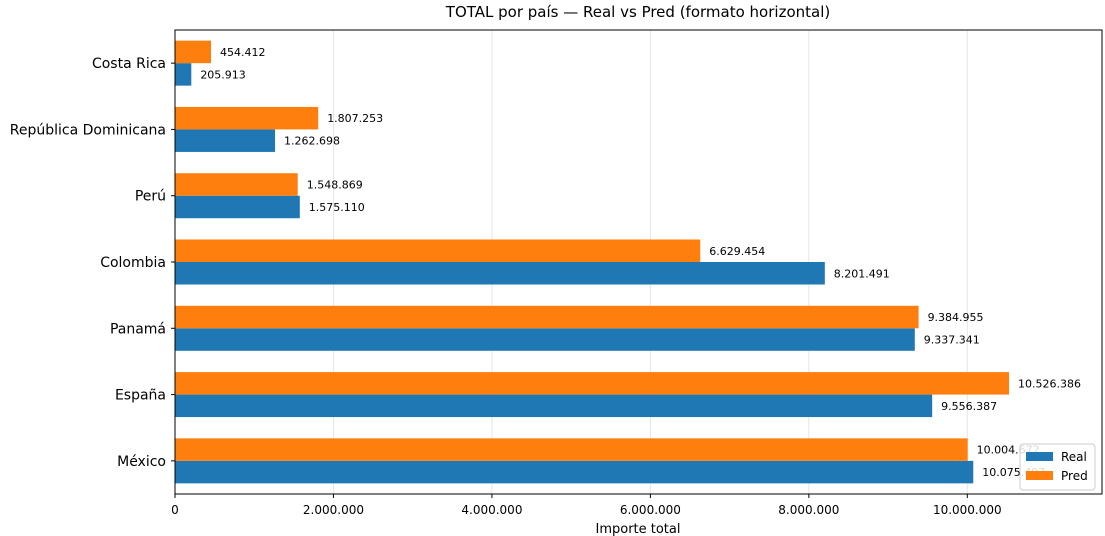 This screenshot has width=1105, height=536. I want to click on x-tick-label: 8.000.000, so click(808, 510).